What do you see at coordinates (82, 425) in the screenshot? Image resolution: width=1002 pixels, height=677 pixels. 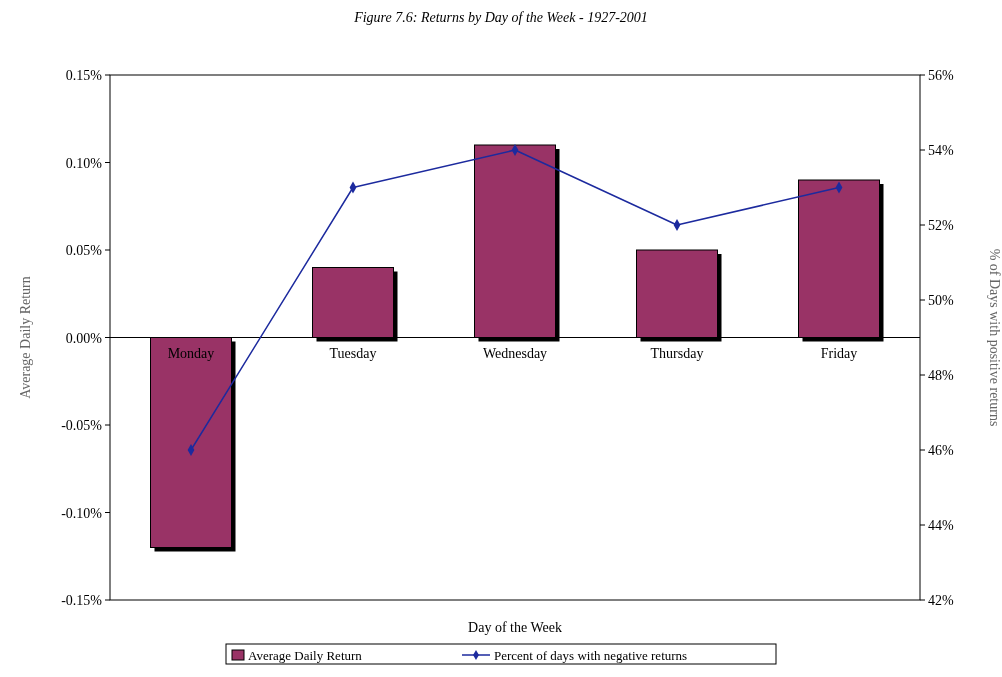 I see `y-tick-label: -0.05%` at bounding box center [82, 425].